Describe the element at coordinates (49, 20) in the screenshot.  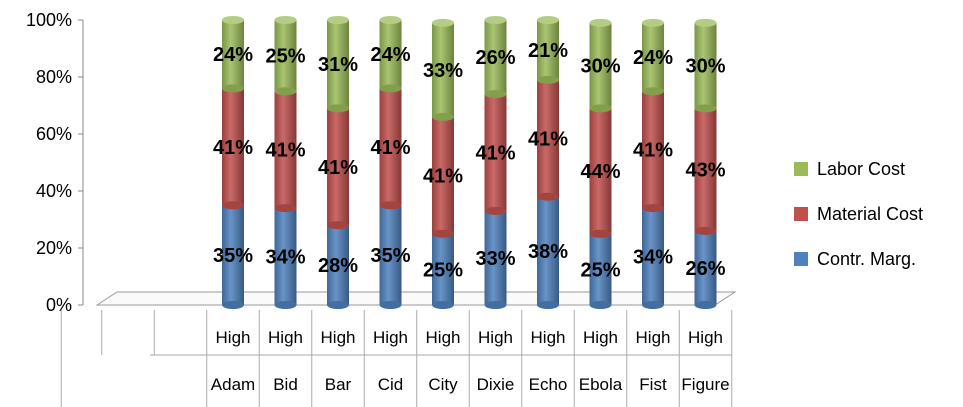
I see `y-tick-label: 100%` at that location.